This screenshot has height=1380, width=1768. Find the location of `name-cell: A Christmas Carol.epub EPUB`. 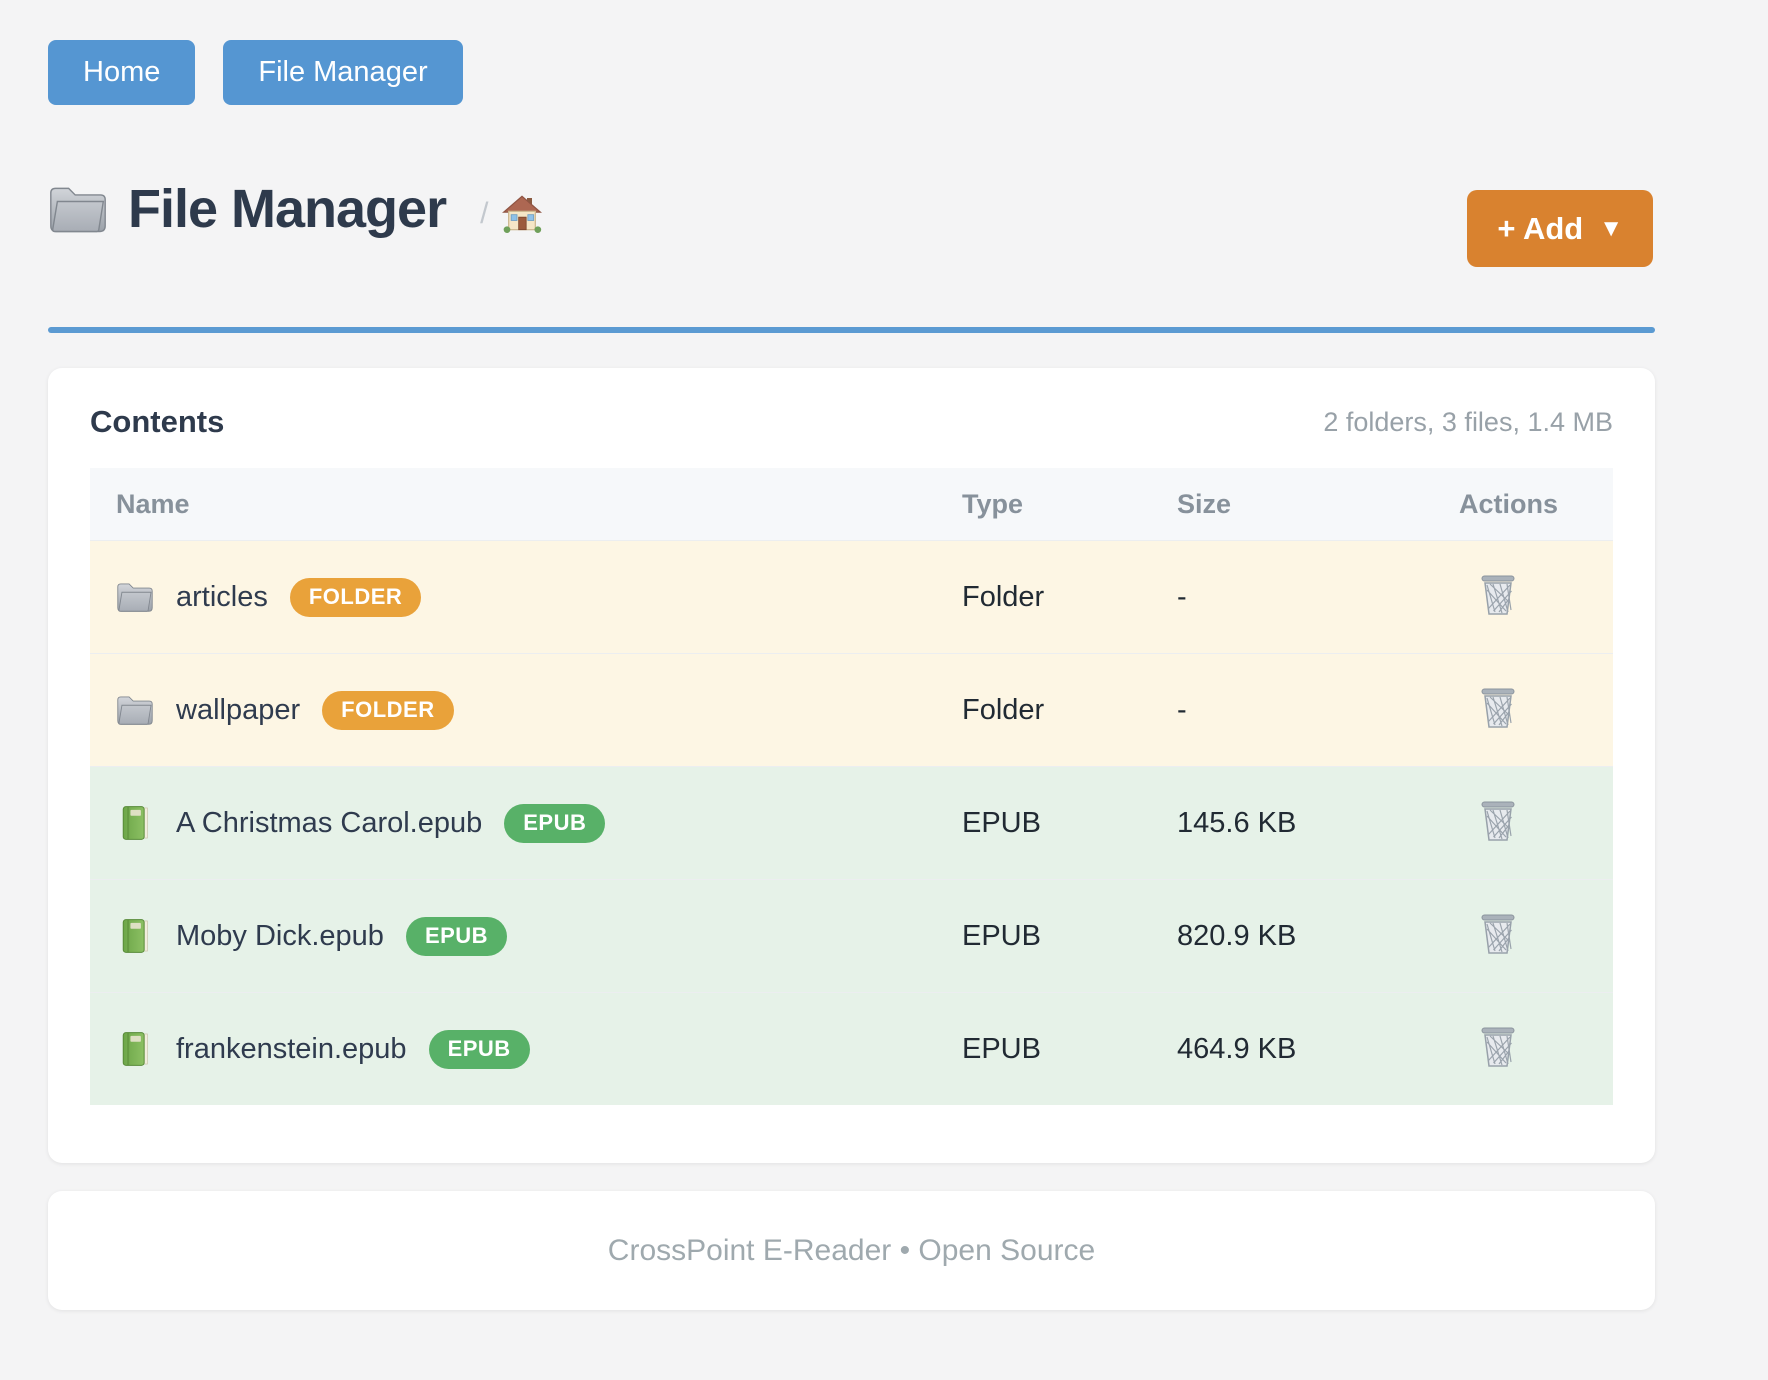

name-cell: A Christmas Carol.epub EPUB is located at coordinates (526, 823).